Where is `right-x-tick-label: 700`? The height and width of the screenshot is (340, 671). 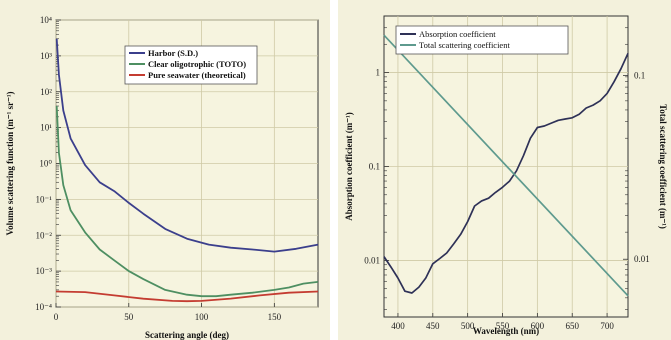 right-x-tick-label: 700 is located at coordinates (607, 326).